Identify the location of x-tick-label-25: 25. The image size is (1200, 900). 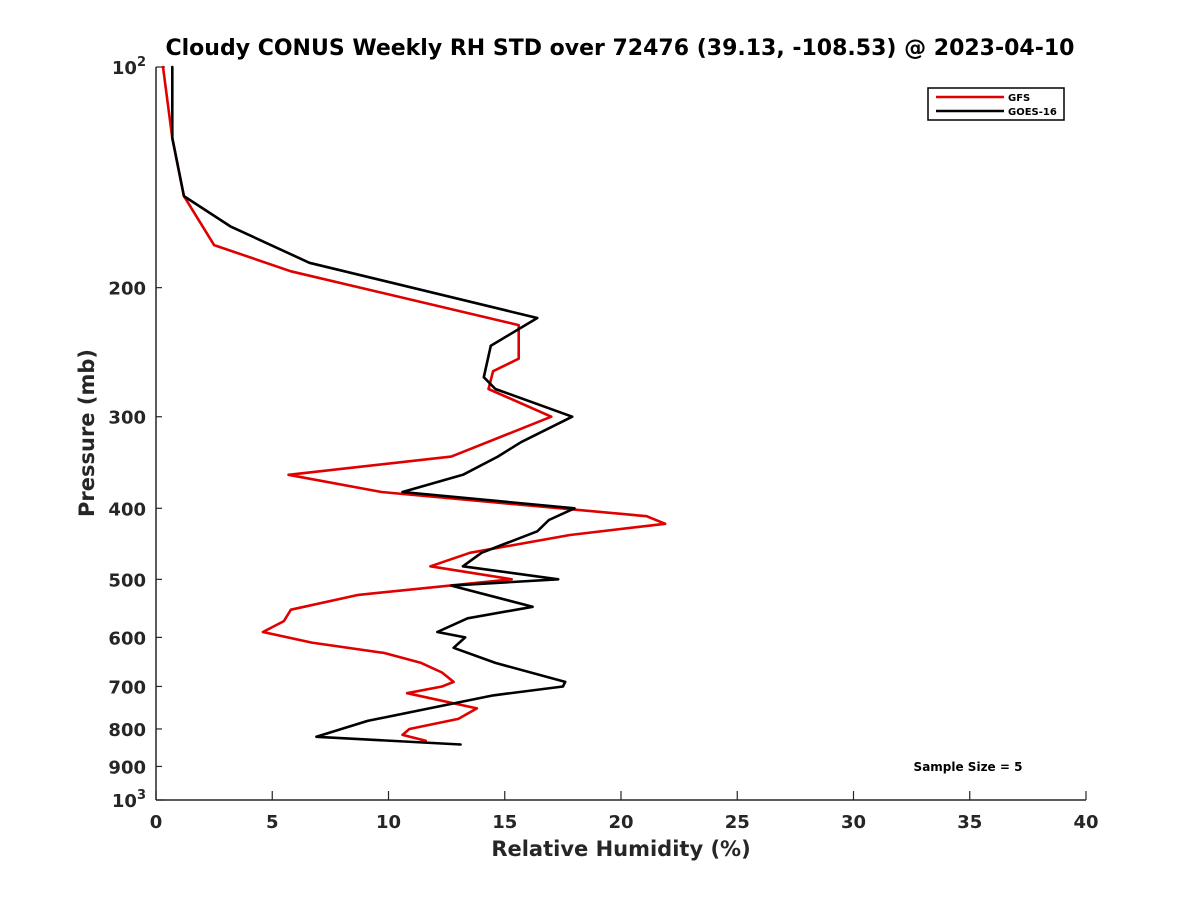
(737, 822).